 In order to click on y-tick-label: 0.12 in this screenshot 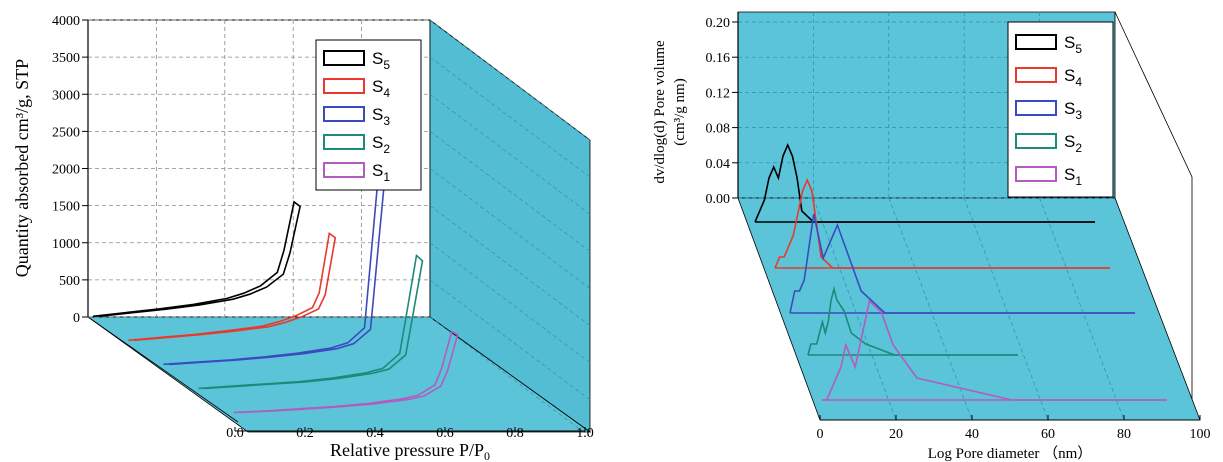, I will do `click(718, 93)`.